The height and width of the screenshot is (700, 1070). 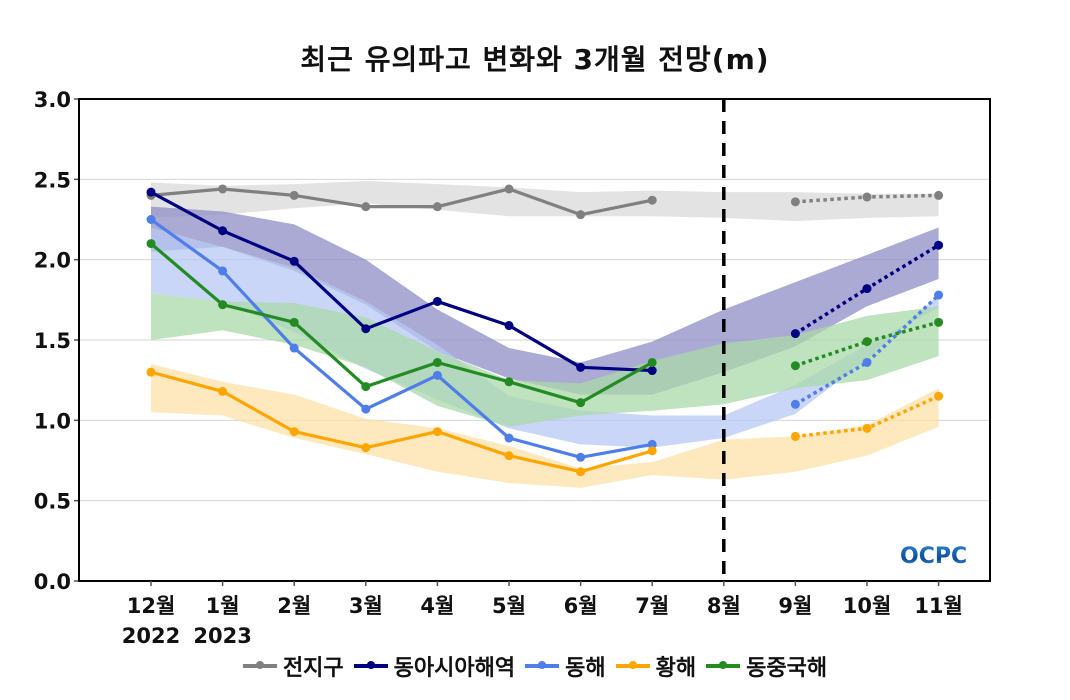 I want to click on legend-label: 동아시아해역, so click(x=454, y=668).